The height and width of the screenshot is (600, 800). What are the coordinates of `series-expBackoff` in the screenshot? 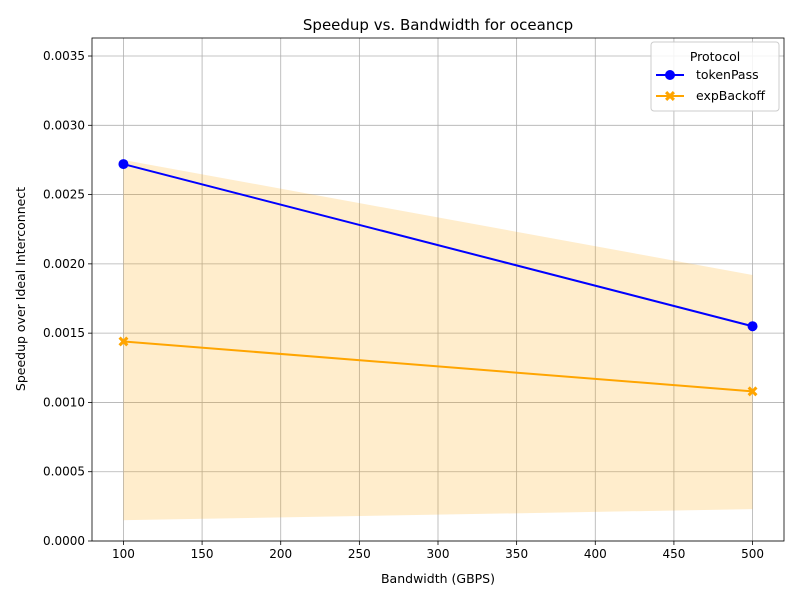 It's located at (438, 366).